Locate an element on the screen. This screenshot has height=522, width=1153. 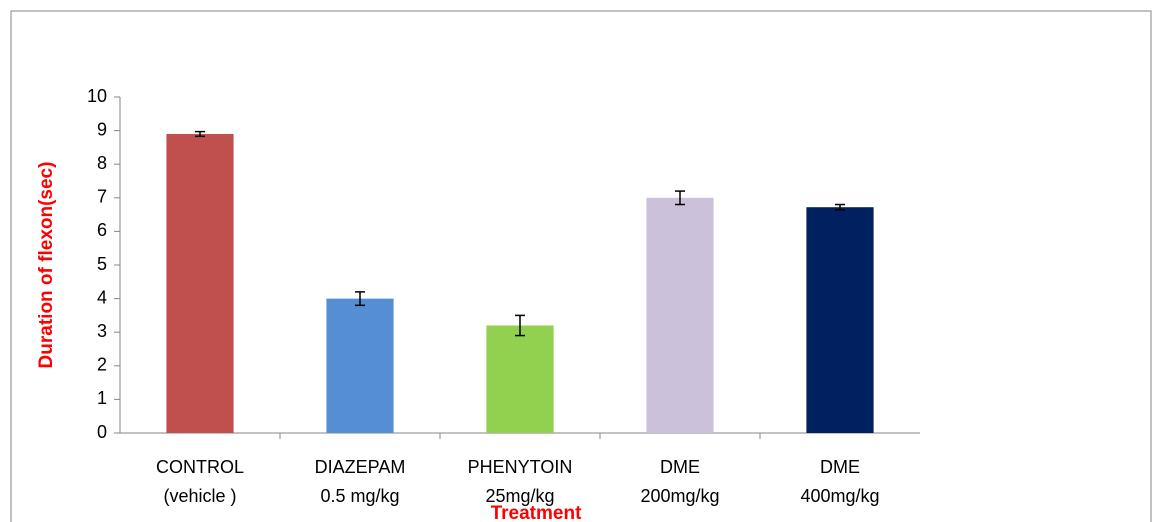
y-tick-label: 10 is located at coordinates (97, 96).